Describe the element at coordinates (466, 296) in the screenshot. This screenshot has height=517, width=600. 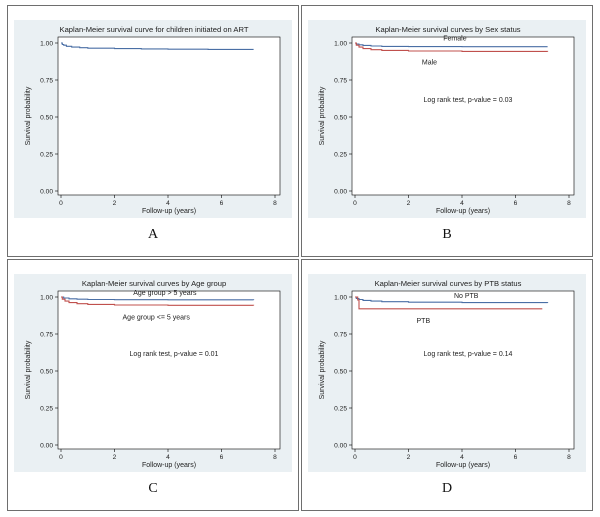
I see `series-label: No PTB` at that location.